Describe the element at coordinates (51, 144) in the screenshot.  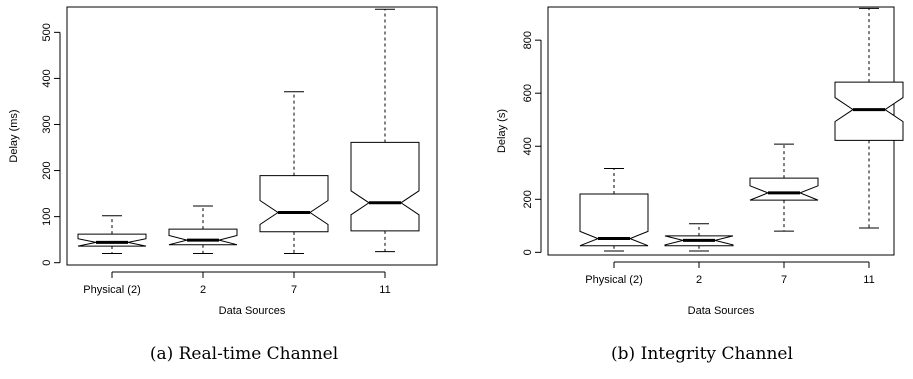
I see `y-axis: 0 100 200 300 400 500` at that location.